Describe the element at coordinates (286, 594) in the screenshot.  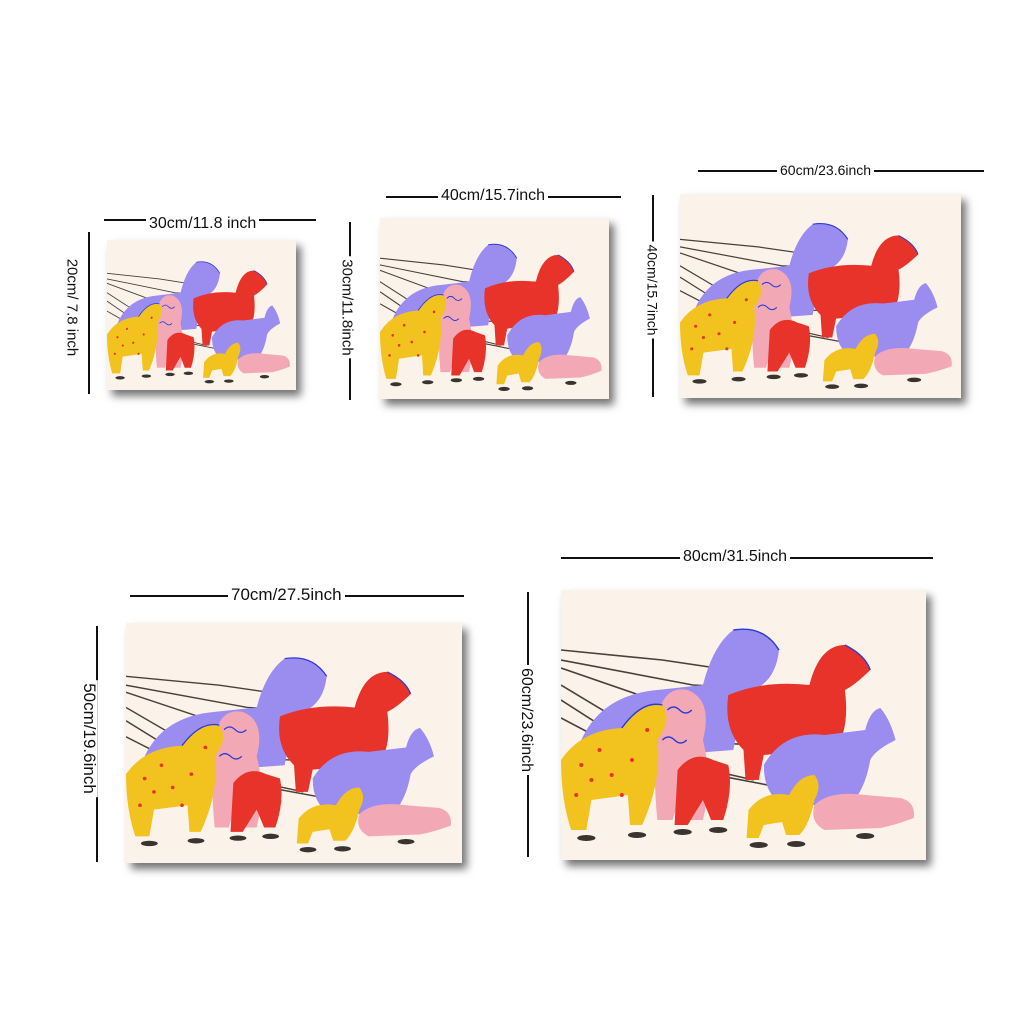
I see `width-label: 70cm/27.5inch` at that location.